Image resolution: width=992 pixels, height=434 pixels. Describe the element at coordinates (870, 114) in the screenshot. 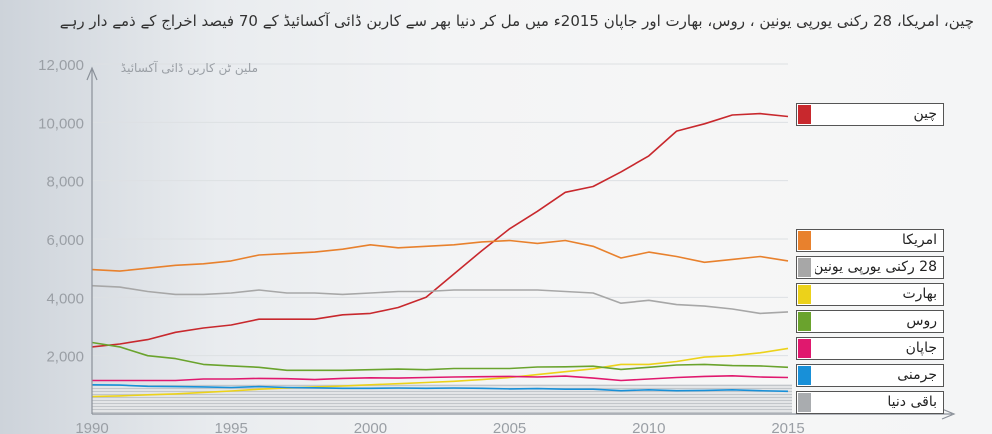

I see `legend-item: چین` at that location.